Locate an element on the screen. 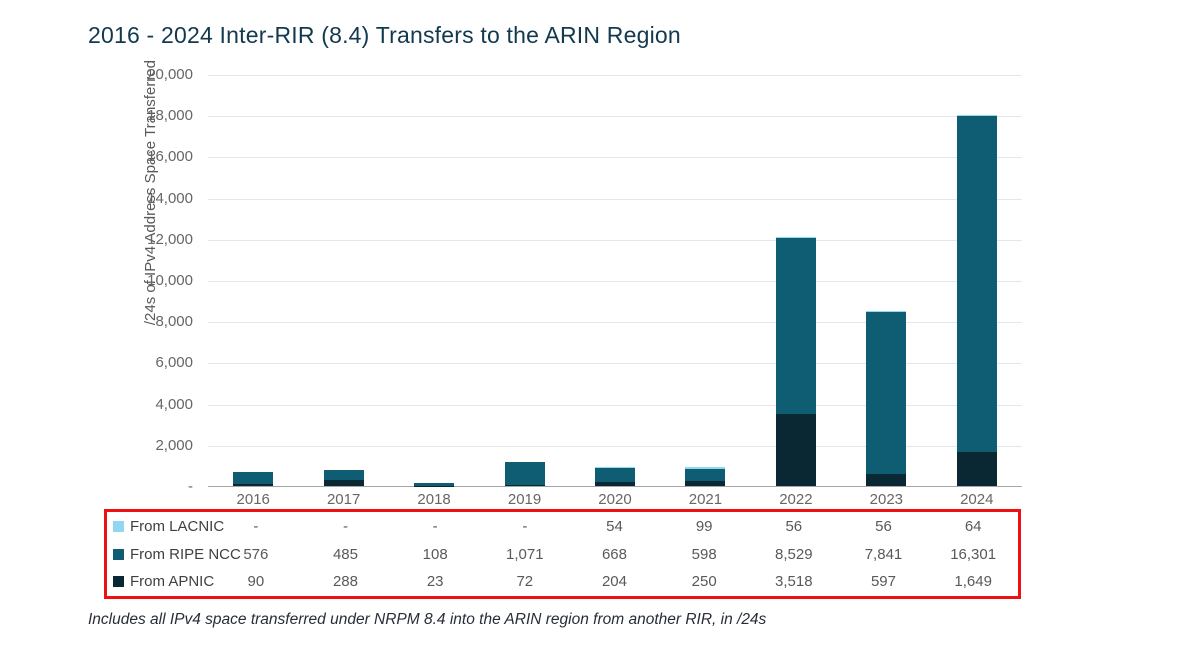 The height and width of the screenshot is (649, 1177). legend-item: From APNIC is located at coordinates (161, 582).